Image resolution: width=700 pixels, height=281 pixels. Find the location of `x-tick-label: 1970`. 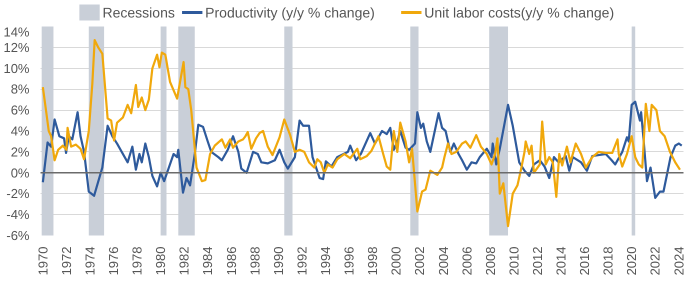

x-tick-label: 1970 is located at coordinates (42, 261).